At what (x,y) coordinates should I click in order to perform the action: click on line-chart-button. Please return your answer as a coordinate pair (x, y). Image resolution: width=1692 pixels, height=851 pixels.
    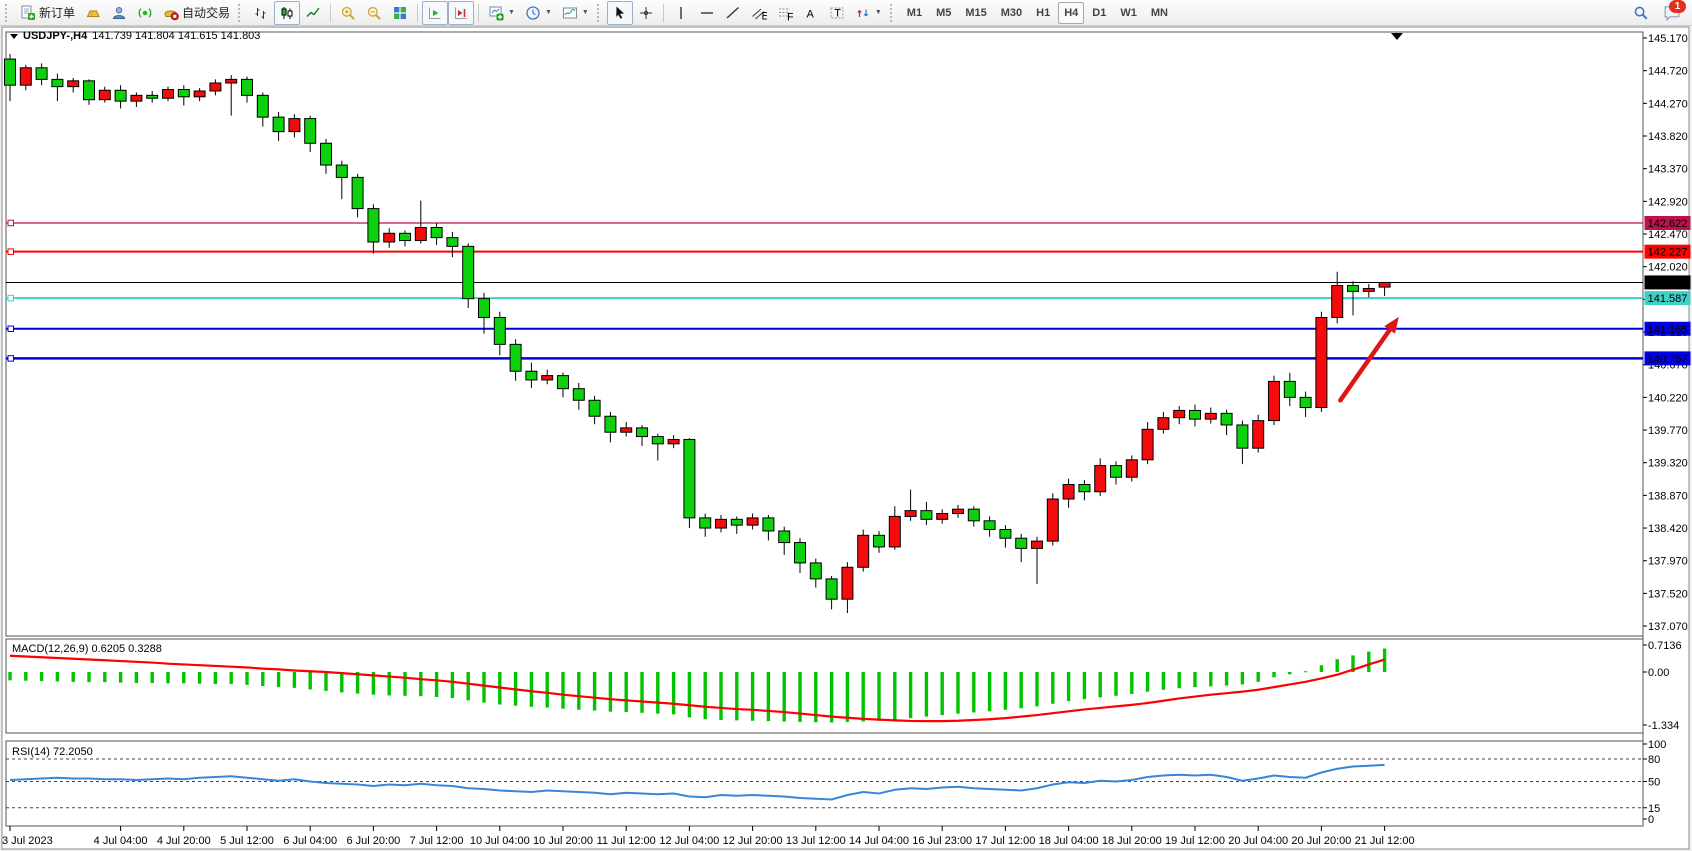
    Looking at the image, I should click on (313, 13).